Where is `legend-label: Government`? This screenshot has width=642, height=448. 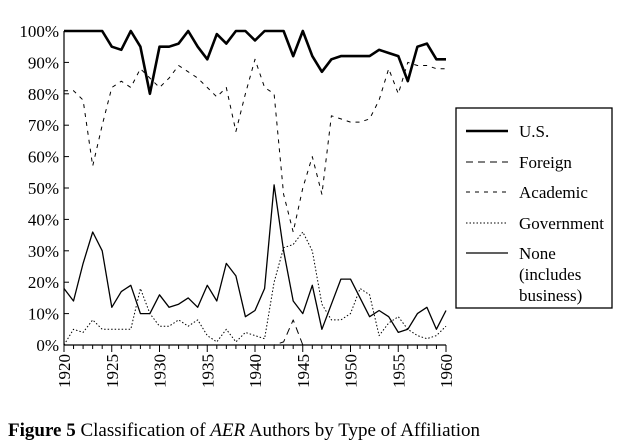 legend-label: Government is located at coordinates (561, 223).